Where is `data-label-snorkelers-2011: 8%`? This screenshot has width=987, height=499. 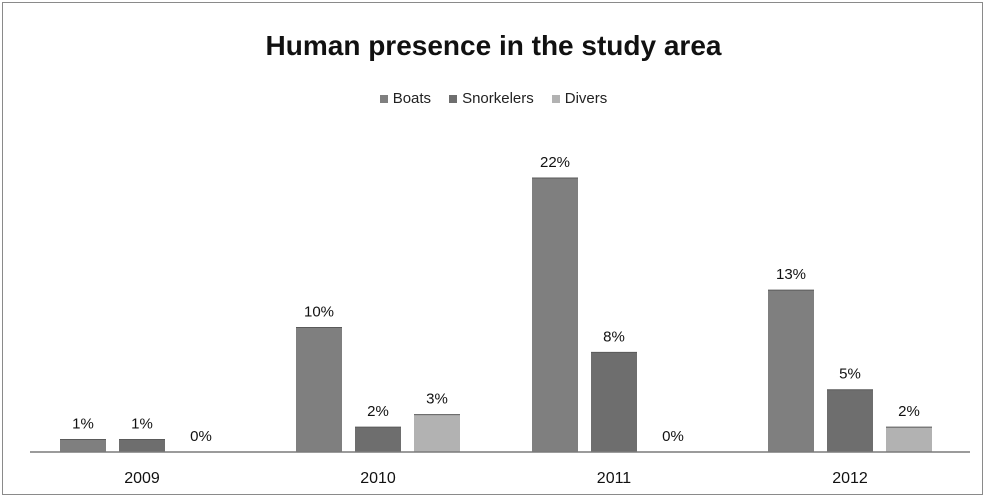
data-label-snorkelers-2011: 8% is located at coordinates (614, 336).